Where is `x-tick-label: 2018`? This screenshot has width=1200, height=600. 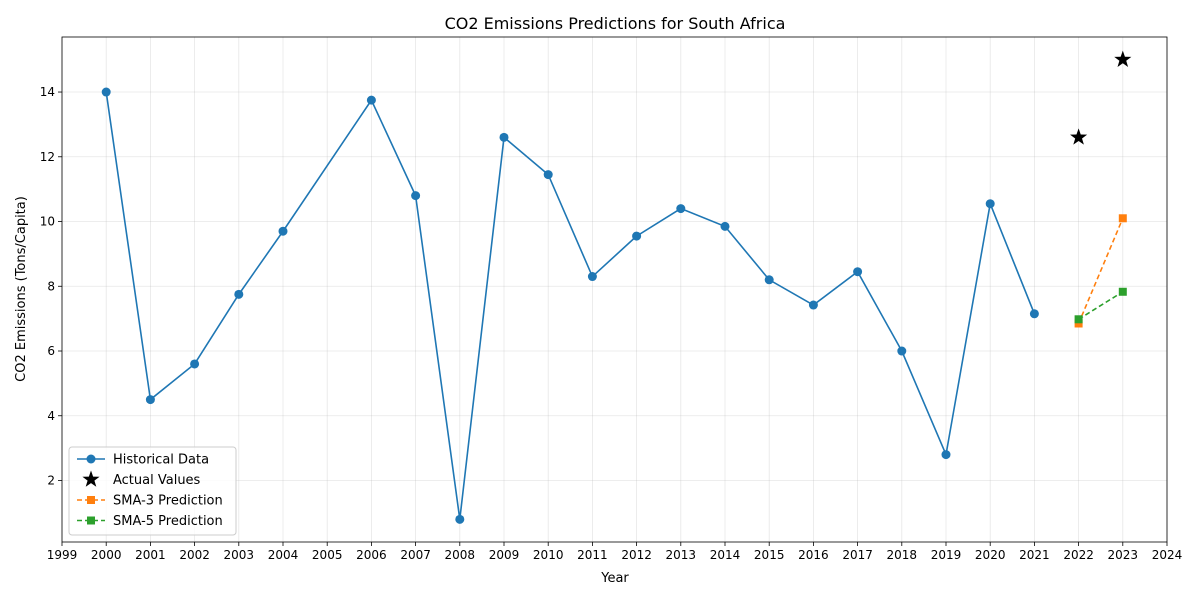 x-tick-label: 2018 is located at coordinates (902, 555).